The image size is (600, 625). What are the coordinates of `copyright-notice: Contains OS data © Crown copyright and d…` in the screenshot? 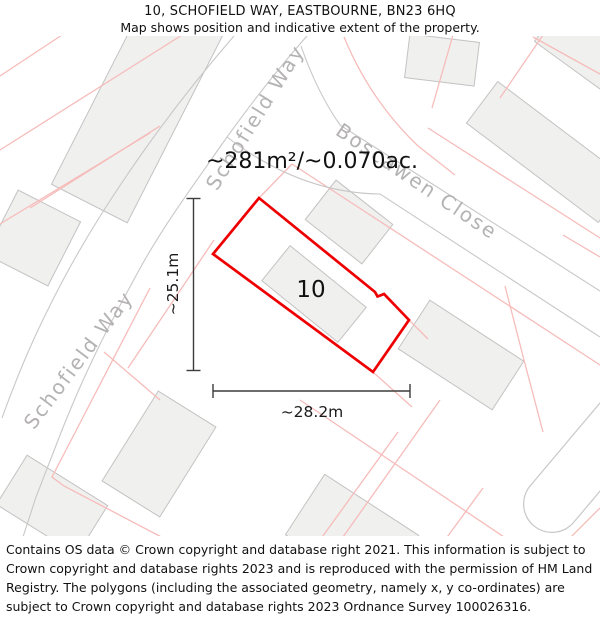 It's located at (300, 580).